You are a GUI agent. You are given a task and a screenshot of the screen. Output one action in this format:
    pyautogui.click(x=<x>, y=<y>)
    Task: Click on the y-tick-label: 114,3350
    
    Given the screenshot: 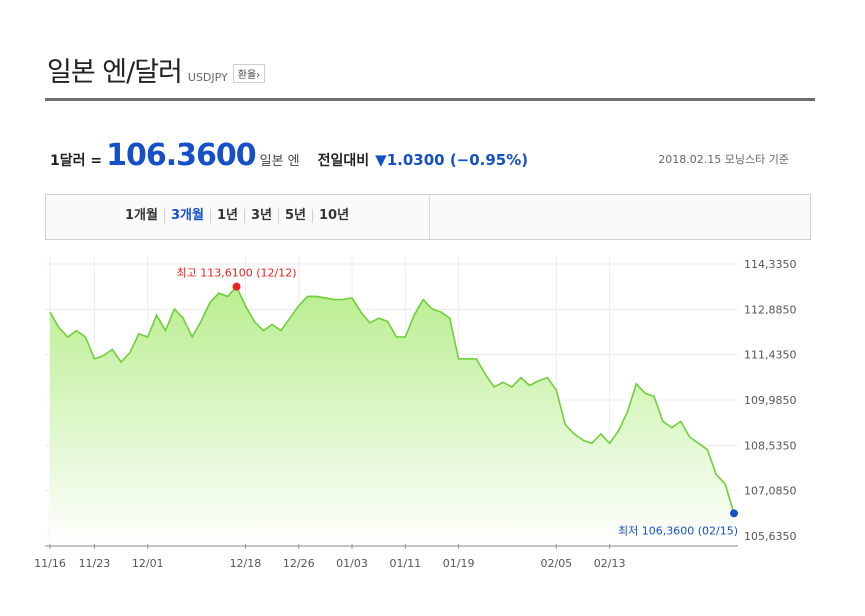 What is the action you would take?
    pyautogui.click(x=770, y=264)
    